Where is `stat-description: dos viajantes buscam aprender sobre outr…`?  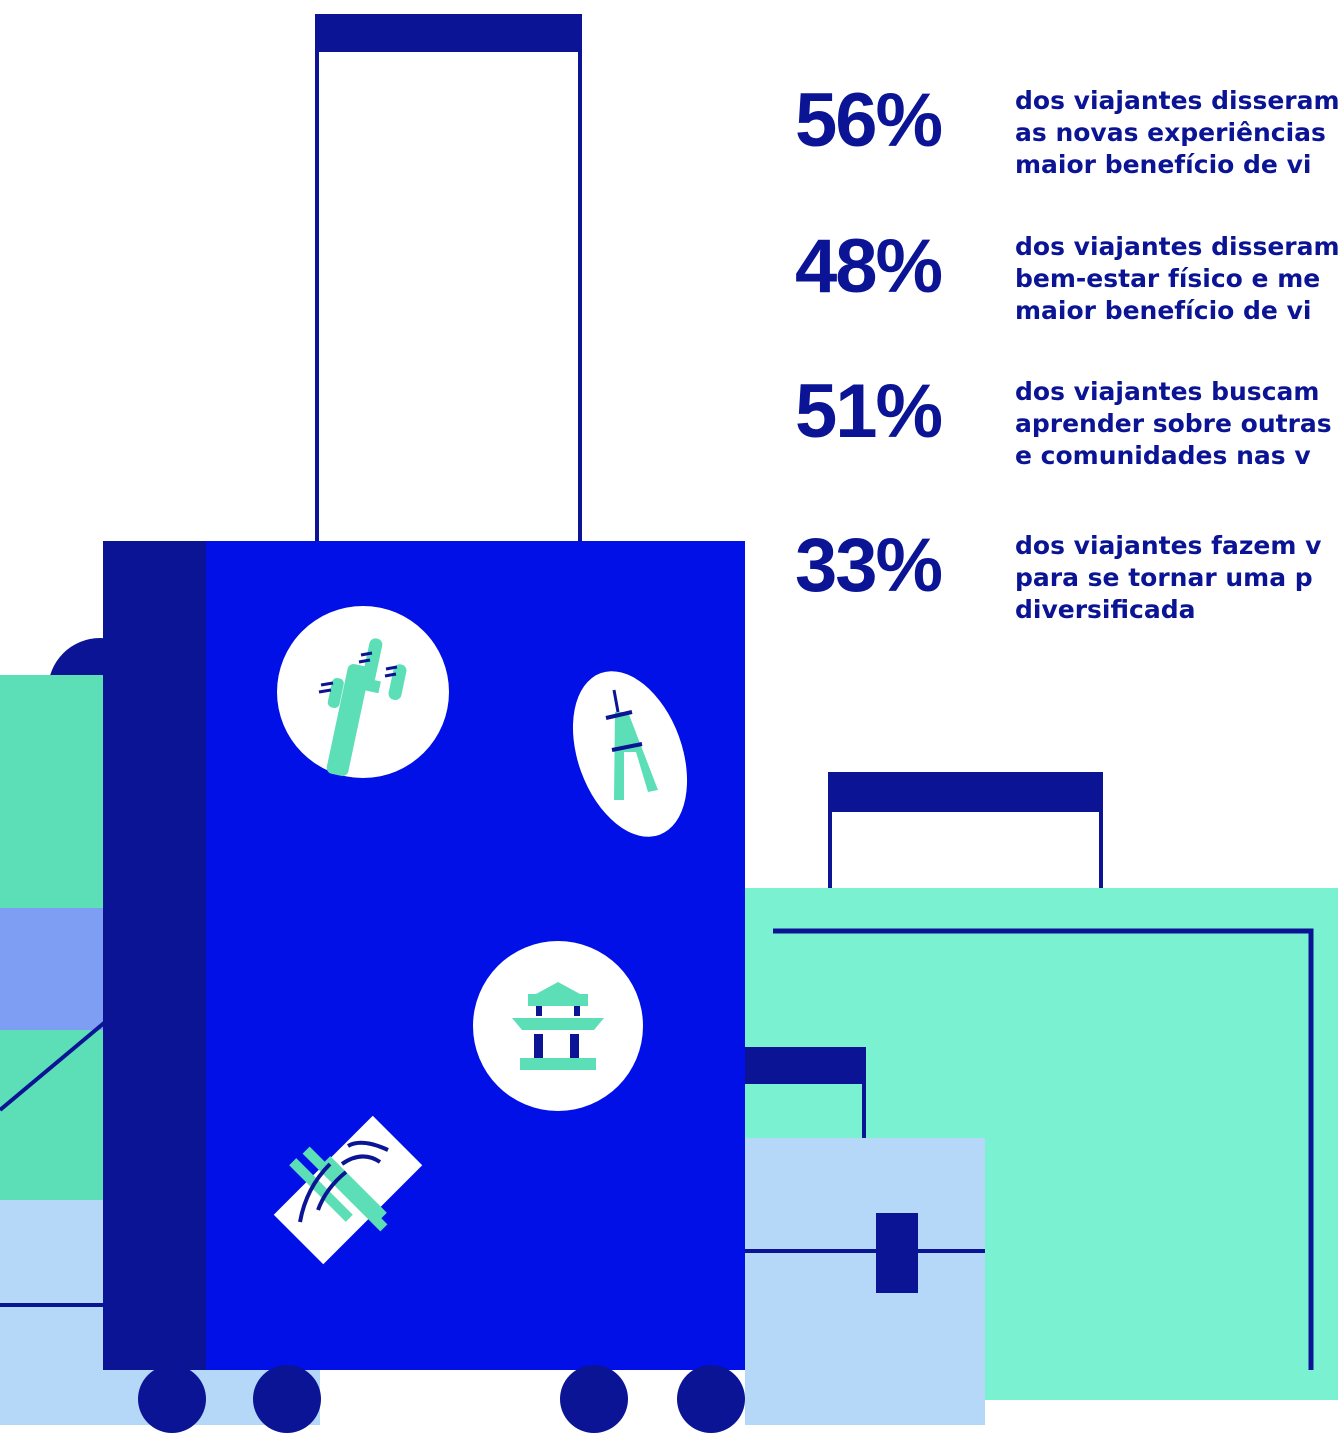 stat-description: dos viajantes buscam aprender sobre outr… is located at coordinates (1173, 424).